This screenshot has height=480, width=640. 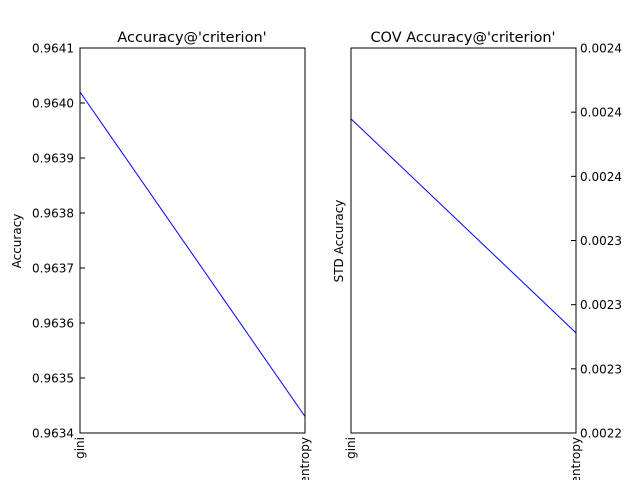 What do you see at coordinates (53, 214) in the screenshot?
I see `ytick-label: 0.9638` at bounding box center [53, 214].